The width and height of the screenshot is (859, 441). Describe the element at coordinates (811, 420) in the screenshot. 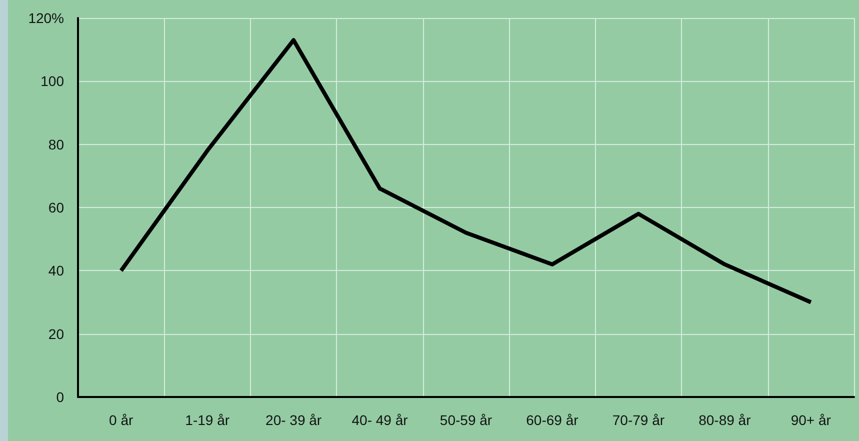

I see `x-tick-label: 90+ år` at that location.